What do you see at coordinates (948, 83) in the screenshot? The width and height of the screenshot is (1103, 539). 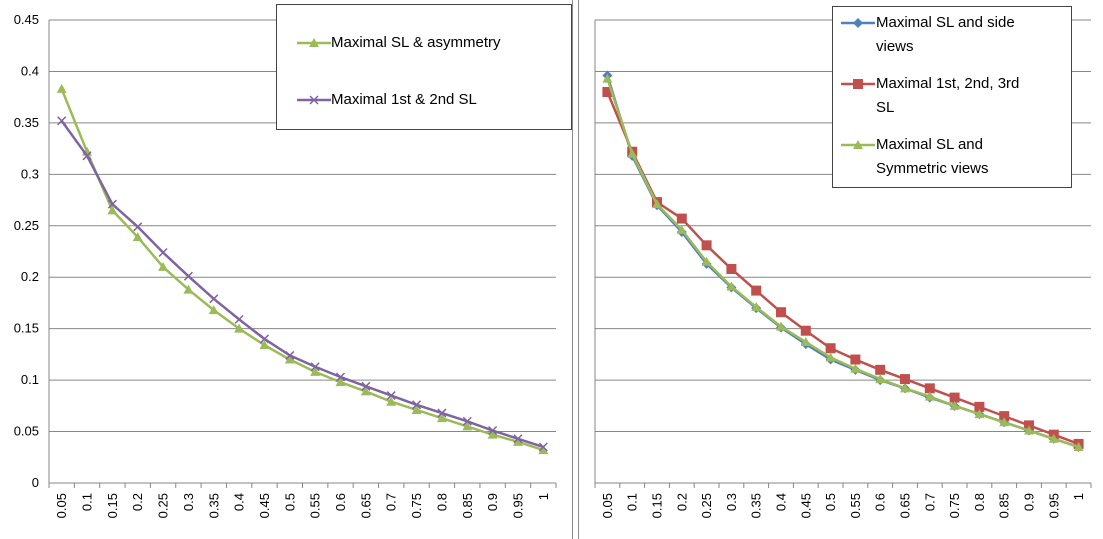 I see `legend-label: Maximal 1st, 2nd, 3rd` at bounding box center [948, 83].